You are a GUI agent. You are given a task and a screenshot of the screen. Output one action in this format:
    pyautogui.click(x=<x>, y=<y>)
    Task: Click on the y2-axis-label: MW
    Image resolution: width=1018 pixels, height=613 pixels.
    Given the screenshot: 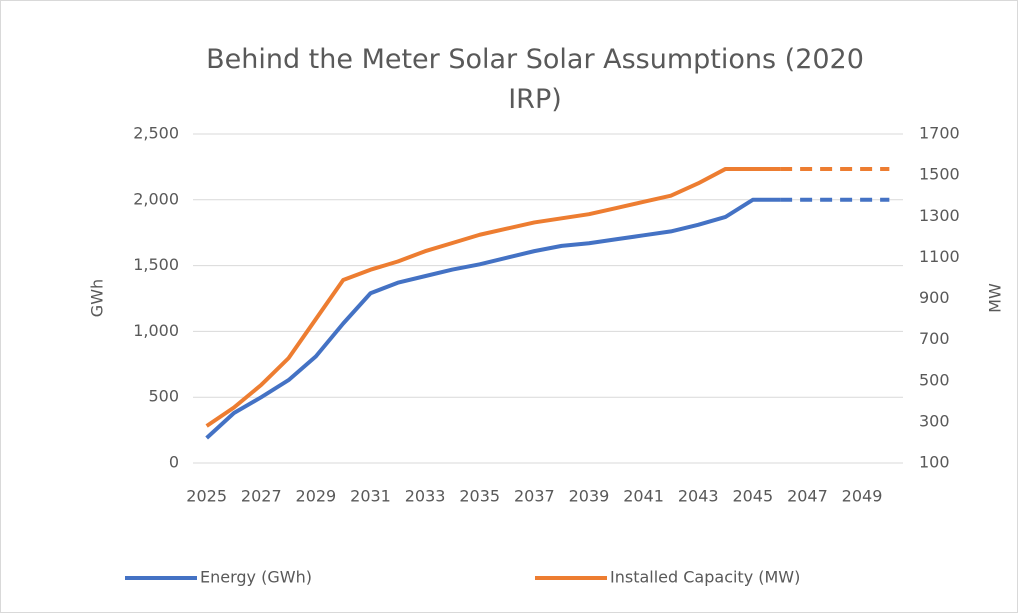 What is the action you would take?
    pyautogui.click(x=995, y=298)
    